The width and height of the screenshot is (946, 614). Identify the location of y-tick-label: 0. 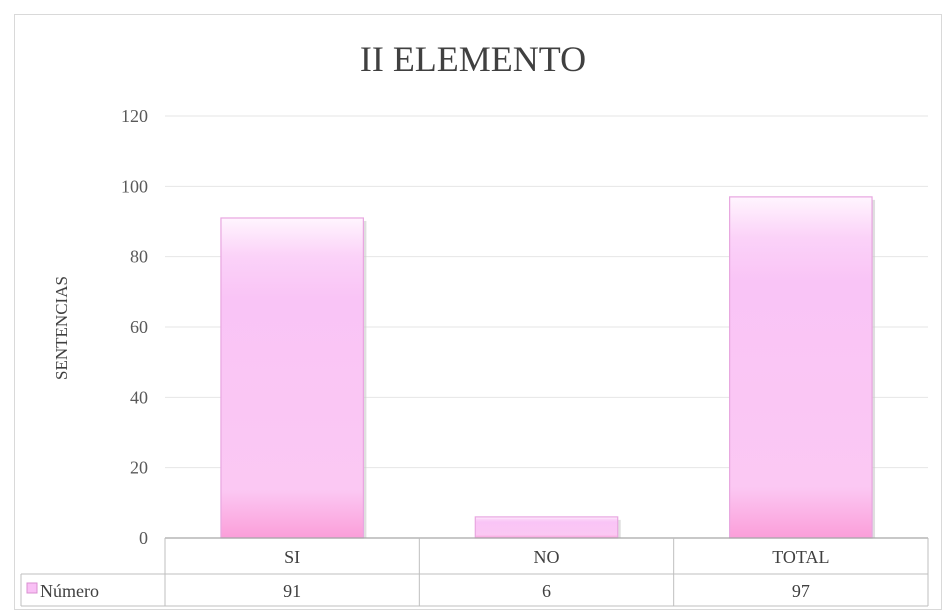
(143, 538).